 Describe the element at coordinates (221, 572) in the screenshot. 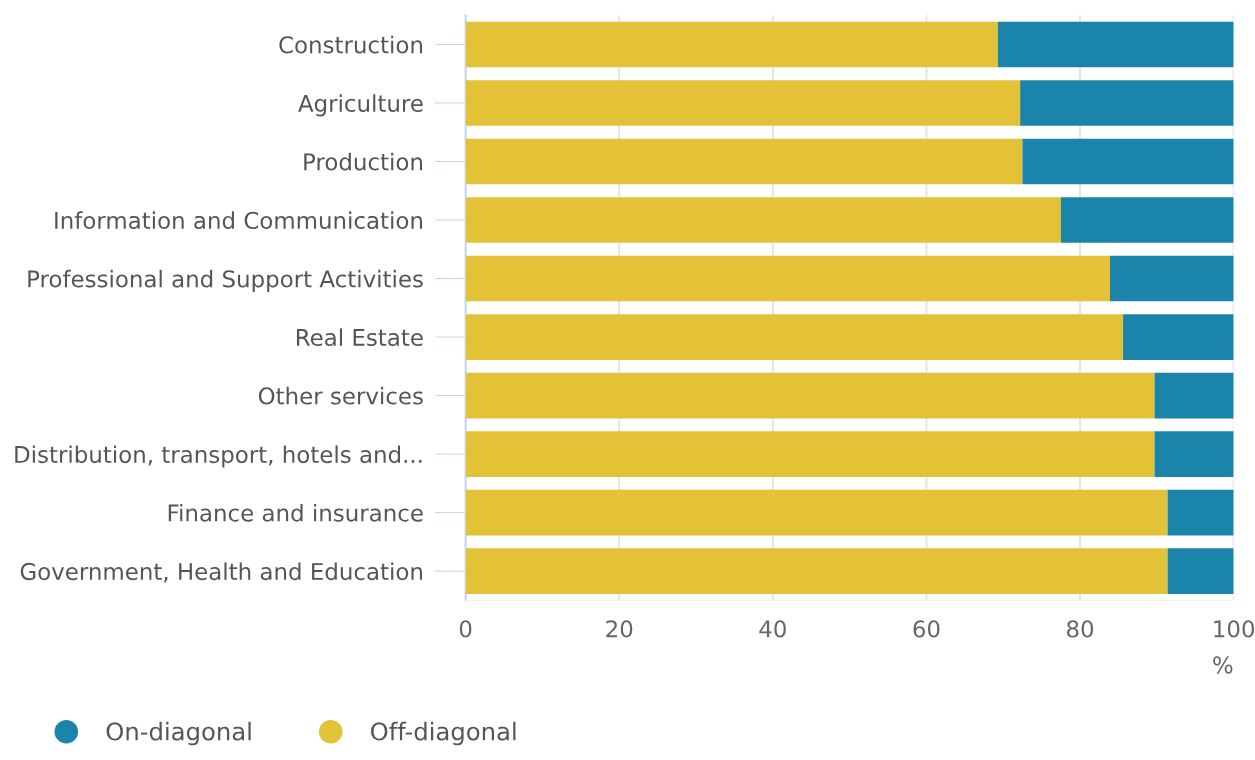

I see `y-tick-label: Government, Health and Education` at that location.